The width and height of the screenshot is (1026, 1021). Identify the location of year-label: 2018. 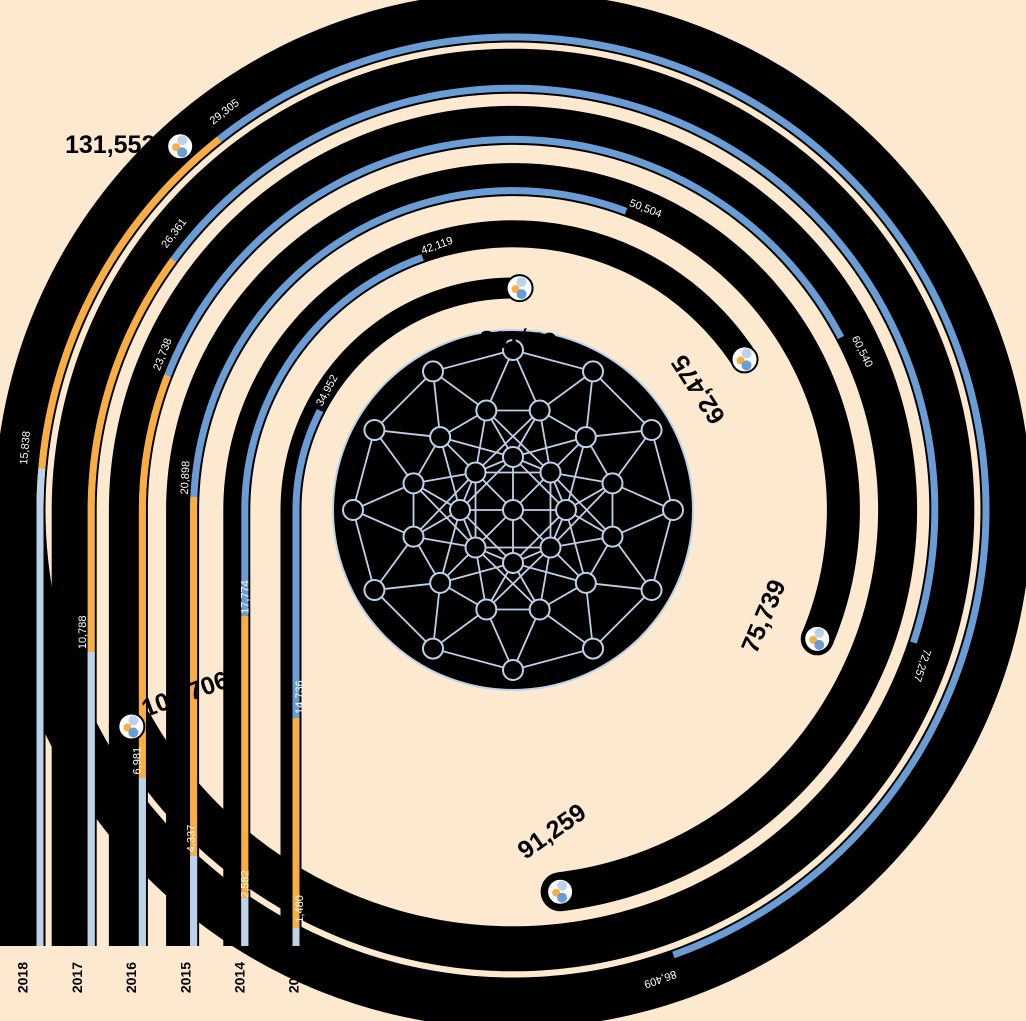
(23, 977).